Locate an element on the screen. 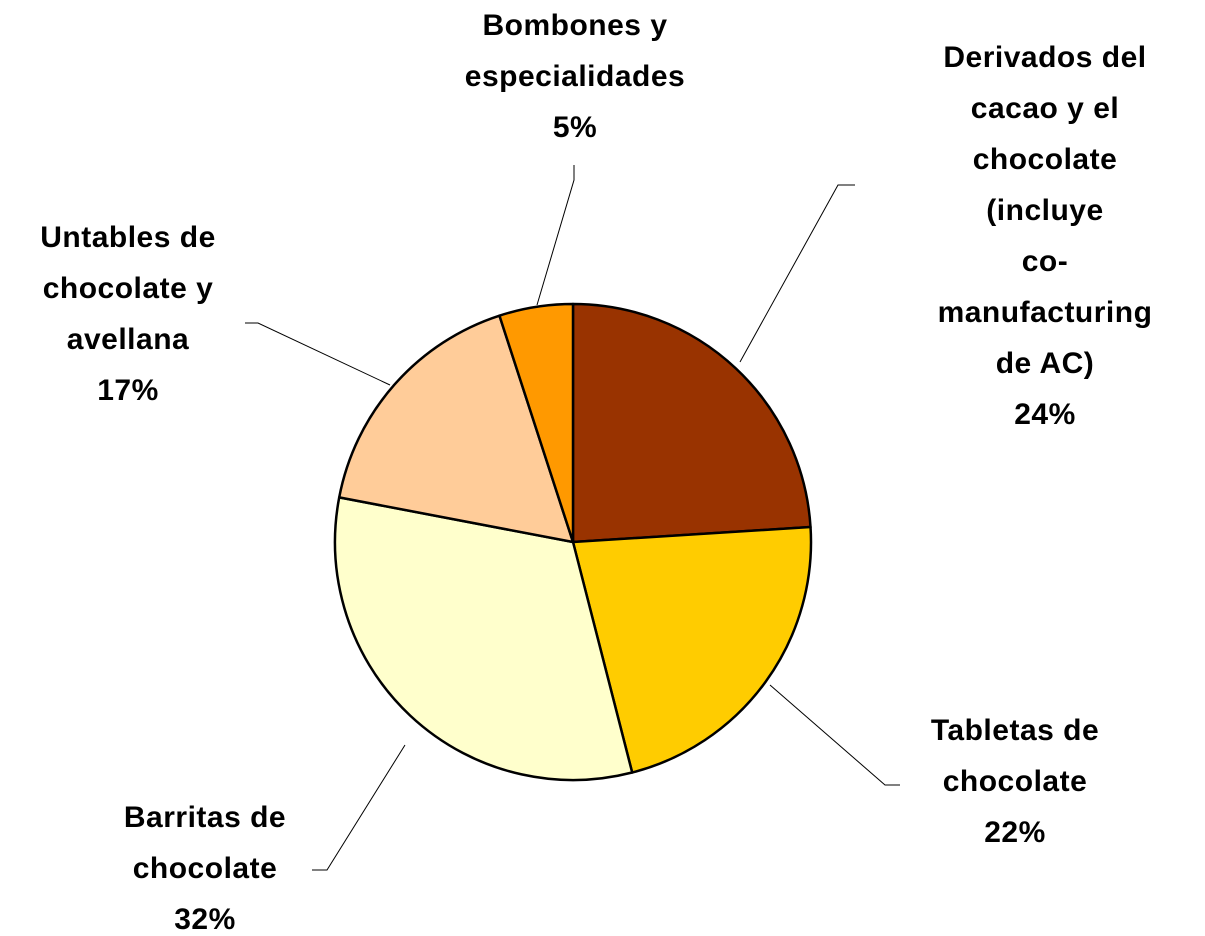 The height and width of the screenshot is (936, 1205). slice-label: Untables de chocolate y avellana 17% is located at coordinates (128, 314).